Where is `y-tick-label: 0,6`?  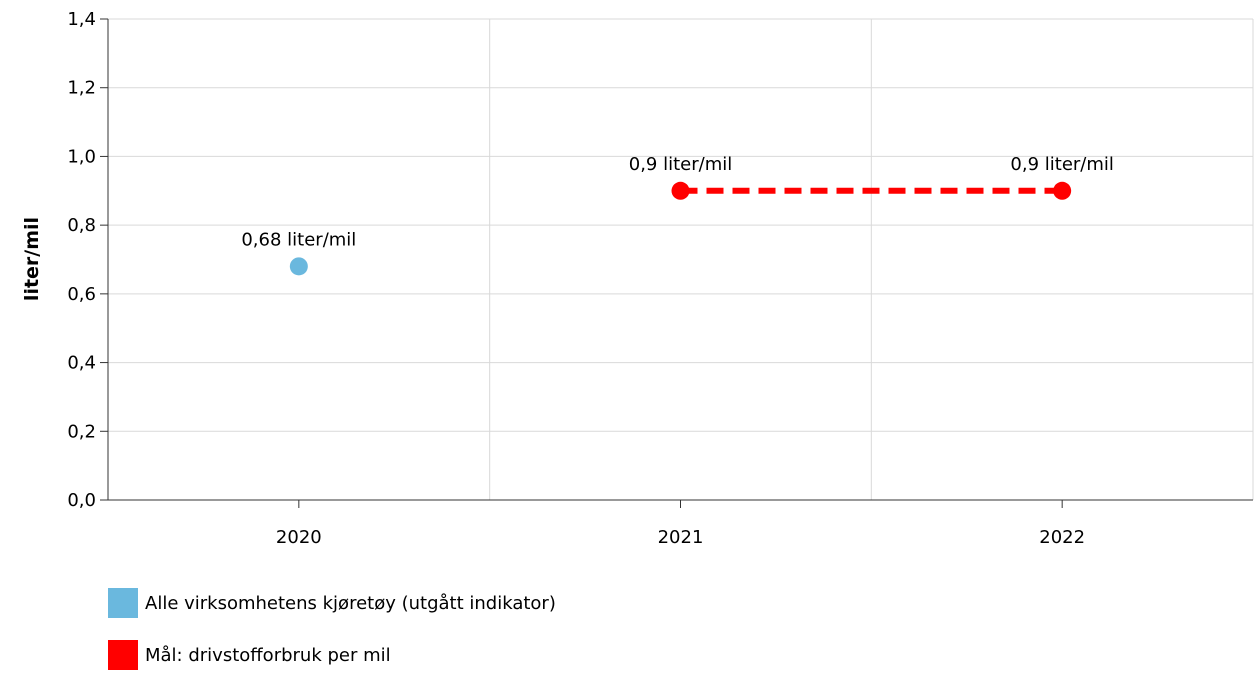
y-tick-label: 0,6 is located at coordinates (81, 294).